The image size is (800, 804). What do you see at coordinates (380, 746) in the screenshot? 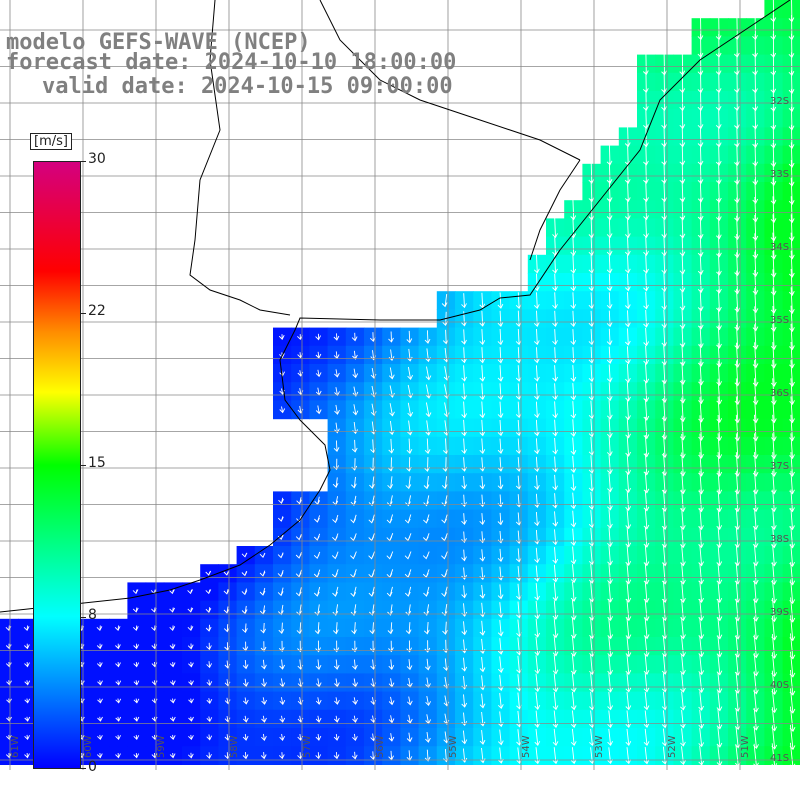
I see `longitude-label: 56W` at bounding box center [380, 746].